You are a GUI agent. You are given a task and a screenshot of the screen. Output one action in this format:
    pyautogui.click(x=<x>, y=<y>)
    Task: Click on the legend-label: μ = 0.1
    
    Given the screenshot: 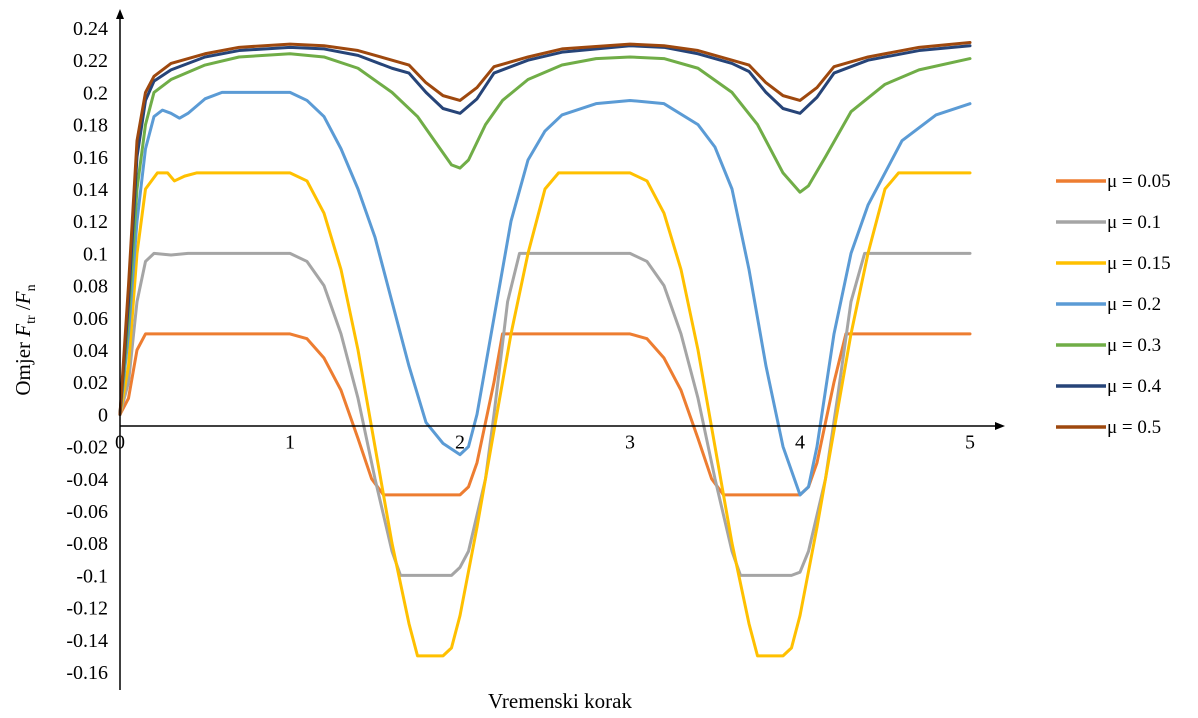 What is the action you would take?
    pyautogui.click(x=1134, y=222)
    